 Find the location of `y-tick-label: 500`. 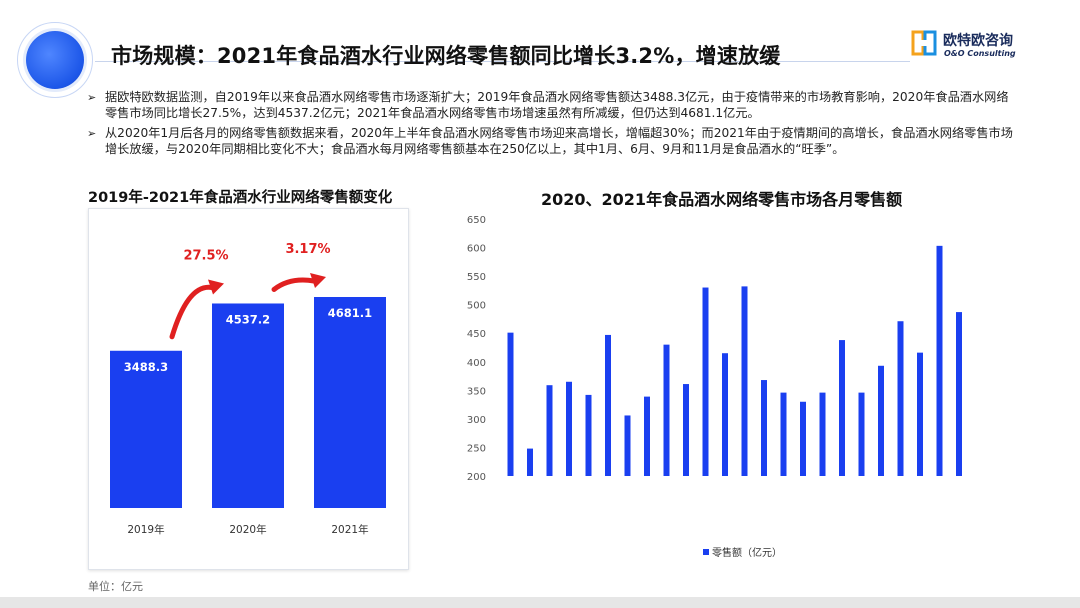

y-tick-label: 500 is located at coordinates (476, 306).